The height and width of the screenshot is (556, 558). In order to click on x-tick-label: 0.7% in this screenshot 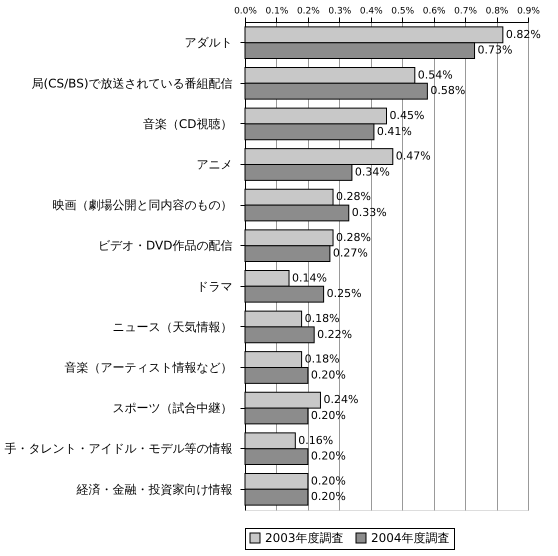, I will do `click(466, 11)`.